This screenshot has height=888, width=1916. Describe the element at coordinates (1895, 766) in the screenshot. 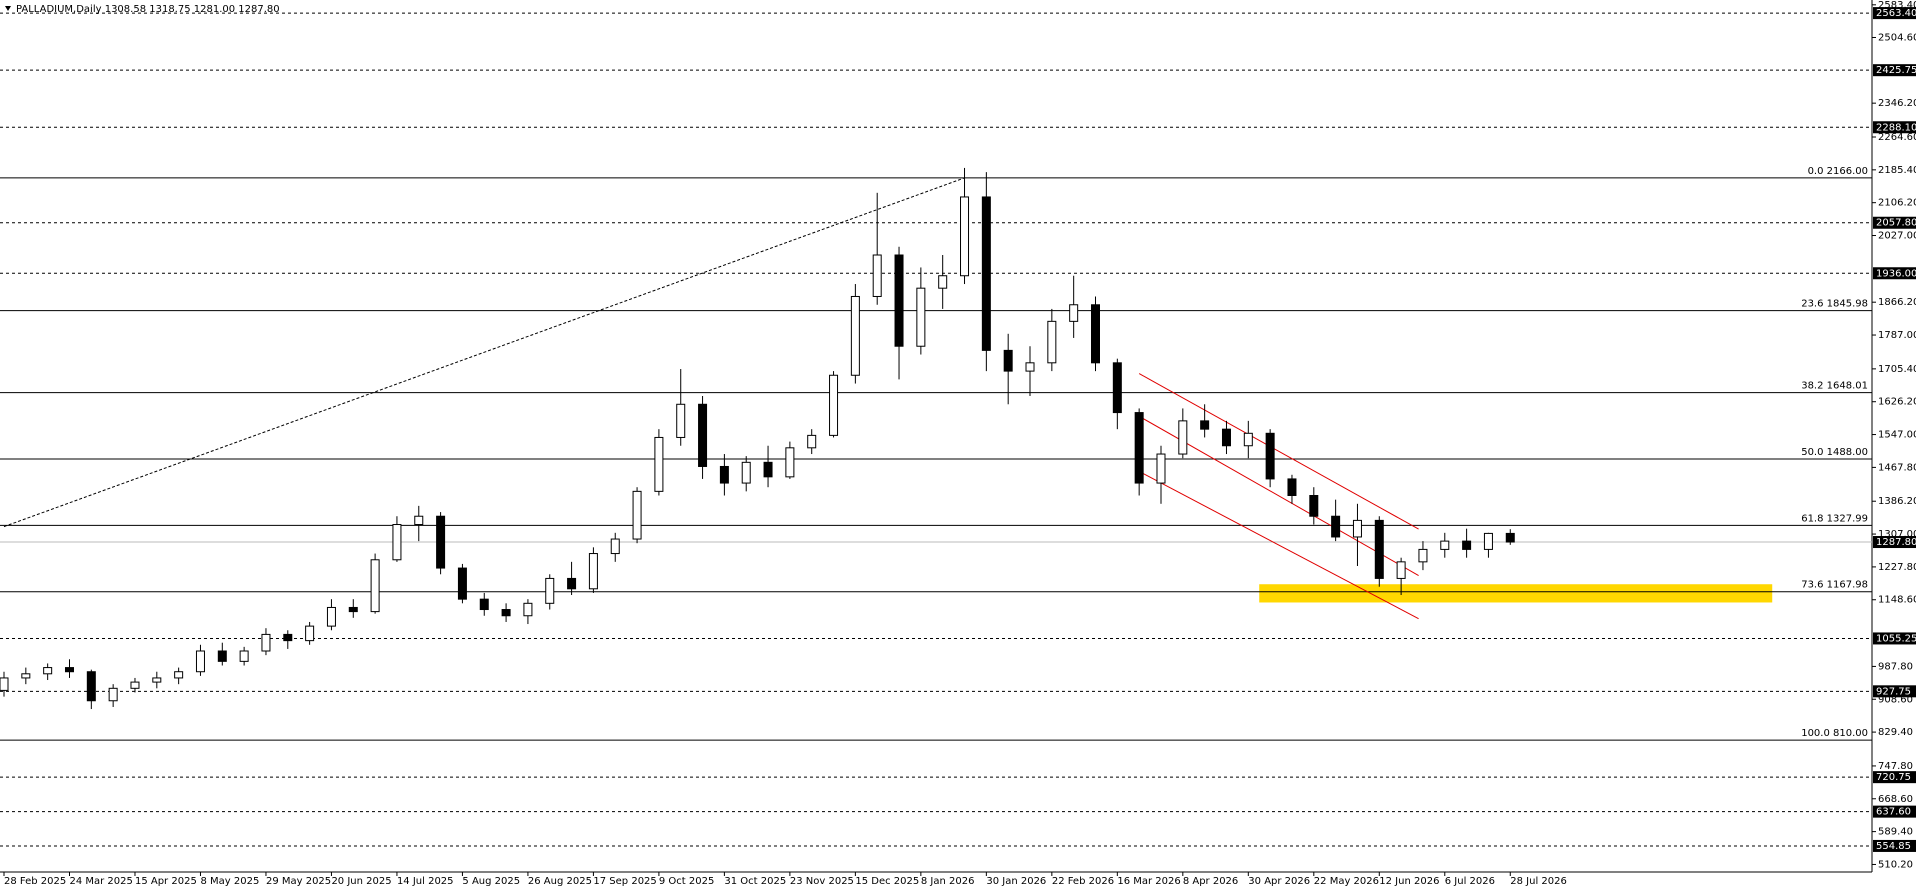

I see `y-tick-label: 747.80` at that location.